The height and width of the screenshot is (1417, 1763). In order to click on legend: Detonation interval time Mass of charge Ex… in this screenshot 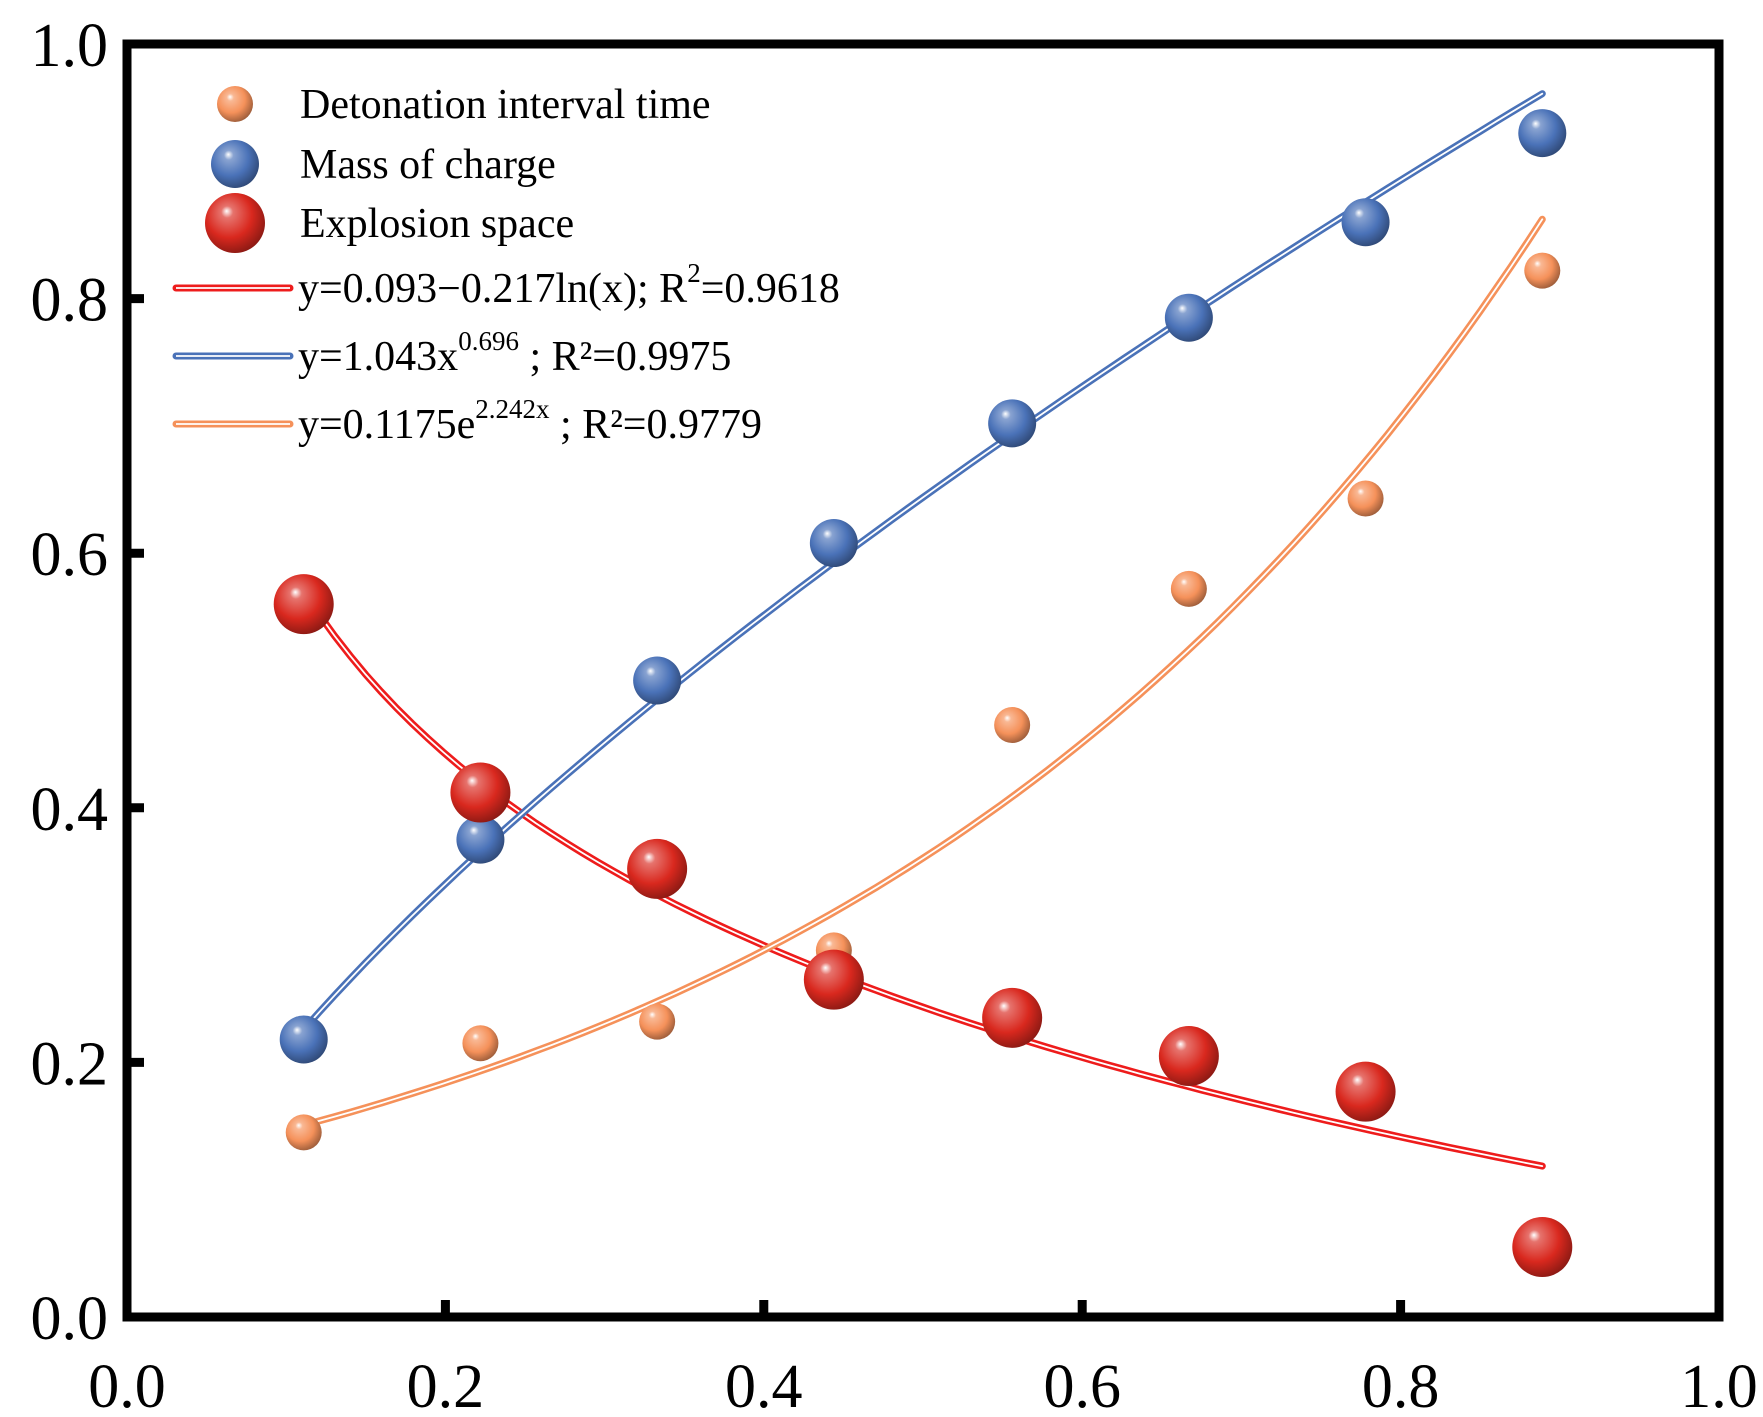, I will do `click(506, 265)`.